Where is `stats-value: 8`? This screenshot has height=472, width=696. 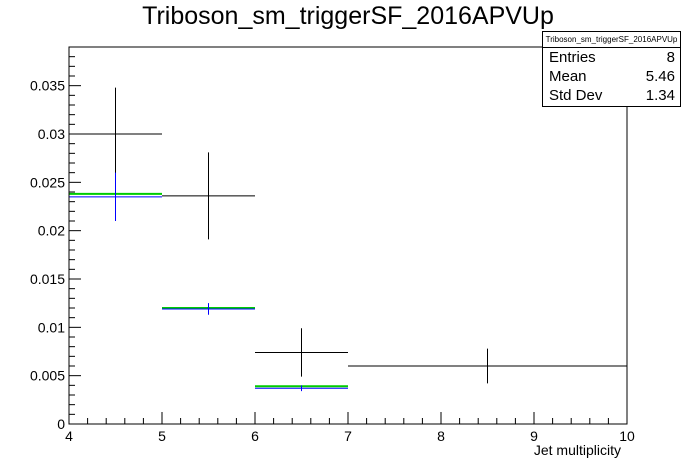 stats-value: 8 is located at coordinates (670, 57).